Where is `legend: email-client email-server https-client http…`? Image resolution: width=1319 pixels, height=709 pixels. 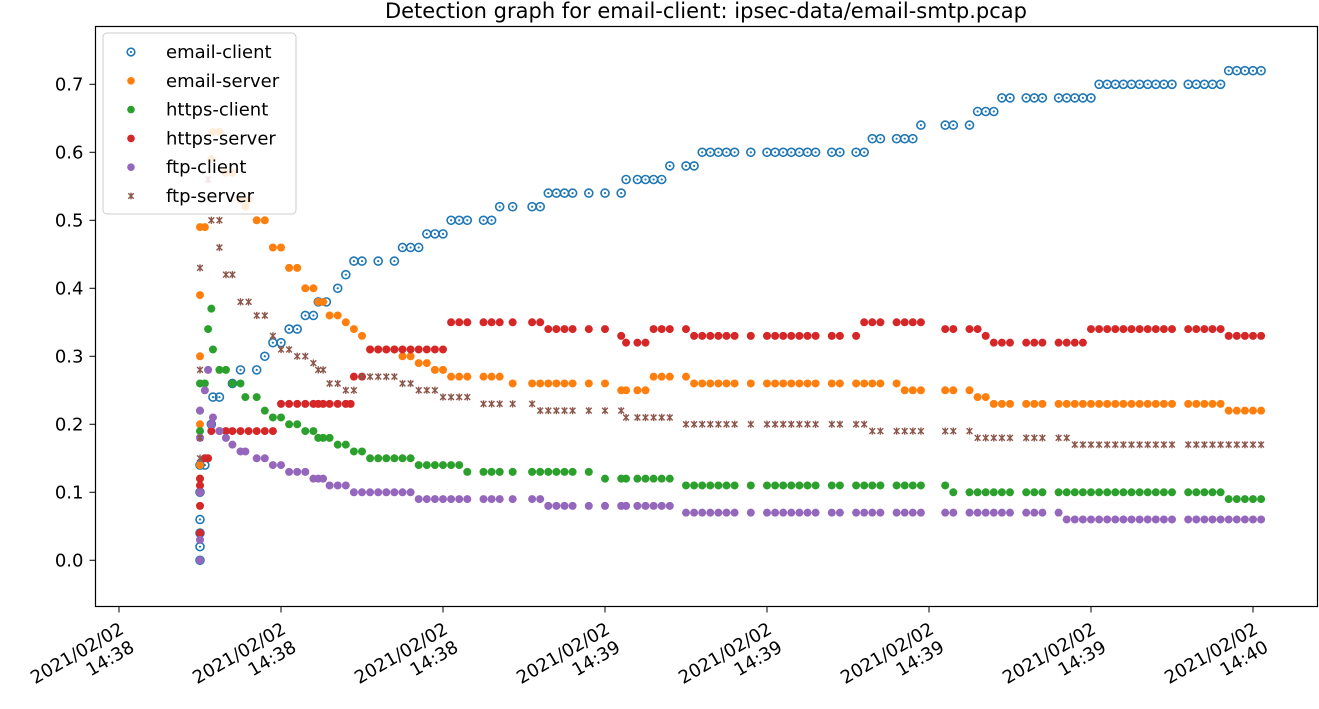 legend: email-client email-server https-client http… is located at coordinates (199, 123).